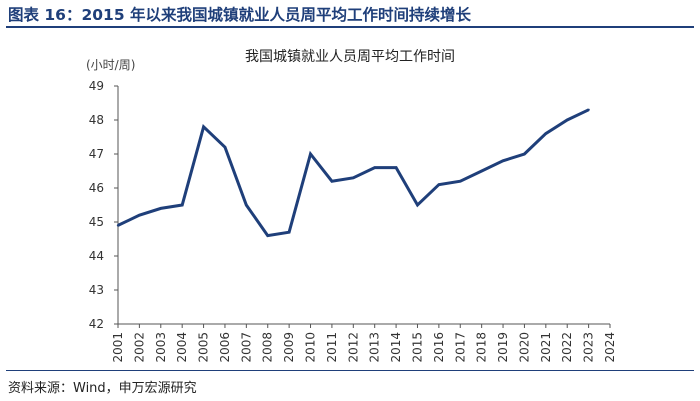  What do you see at coordinates (332, 347) in the screenshot?
I see `x-tick-label: 2011` at bounding box center [332, 347].